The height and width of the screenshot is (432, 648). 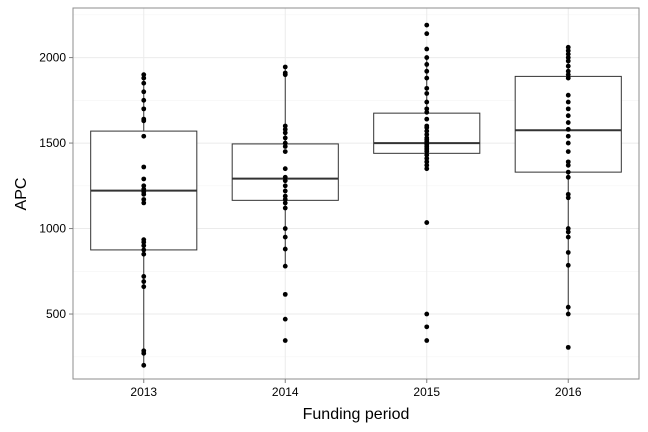 I want to click on x-tick-label: 2015, so click(x=426, y=392).